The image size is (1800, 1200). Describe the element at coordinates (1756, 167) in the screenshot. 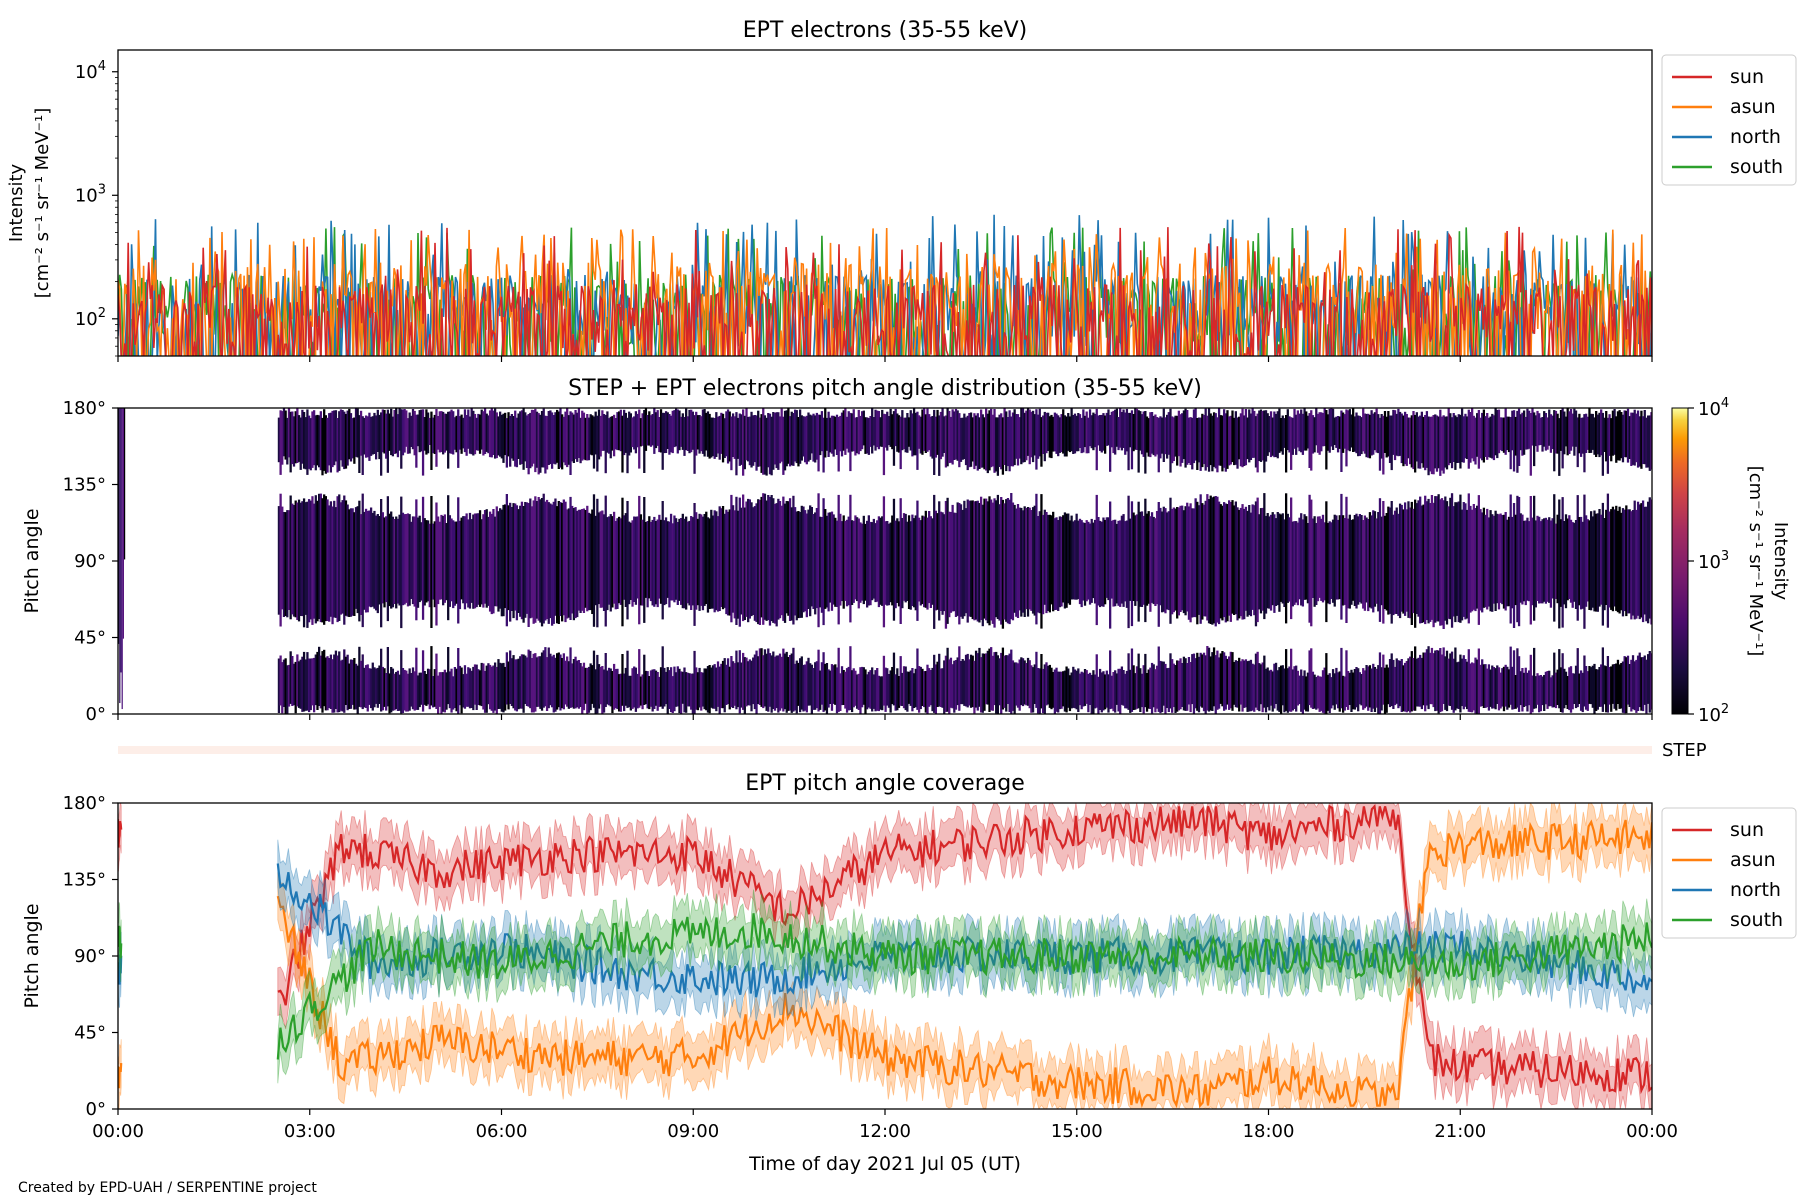

I see `legend-label-south: south` at that location.